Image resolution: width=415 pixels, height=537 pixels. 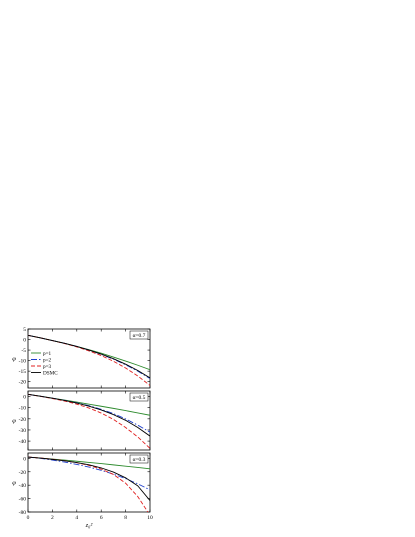 I want to click on legend-label: p=3, so click(x=47, y=367).